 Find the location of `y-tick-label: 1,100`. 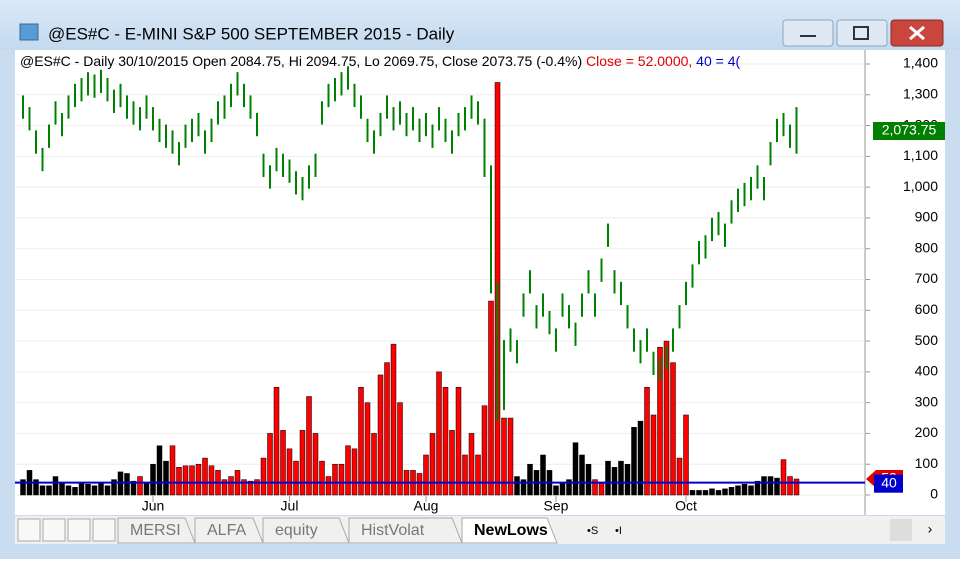

y-tick-label: 1,100 is located at coordinates (920, 155).